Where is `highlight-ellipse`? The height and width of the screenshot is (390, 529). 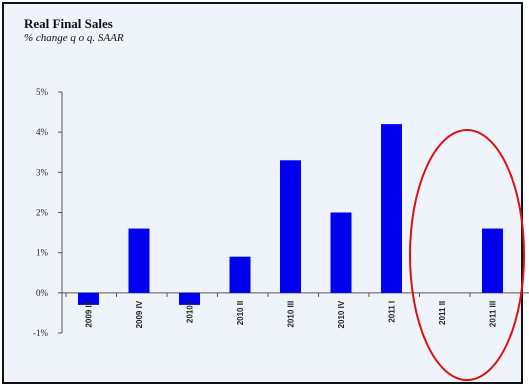
highlight-ellipse is located at coordinates (467, 255).